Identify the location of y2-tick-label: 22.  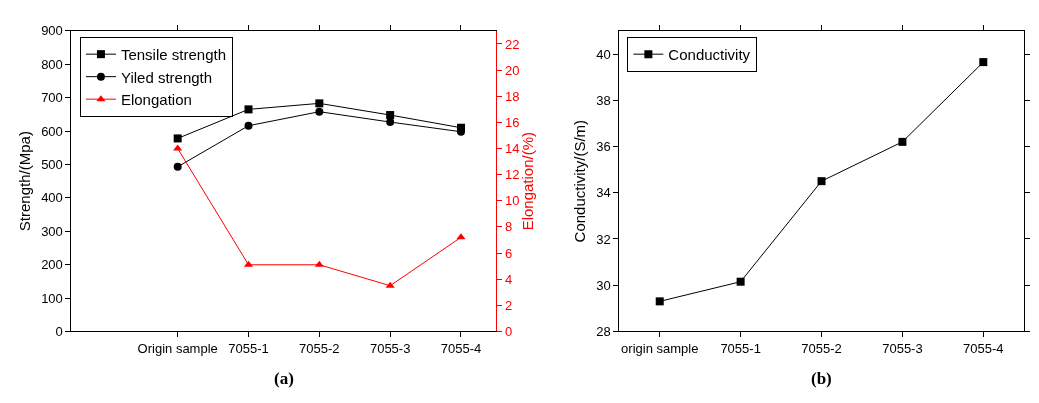
(512, 44).